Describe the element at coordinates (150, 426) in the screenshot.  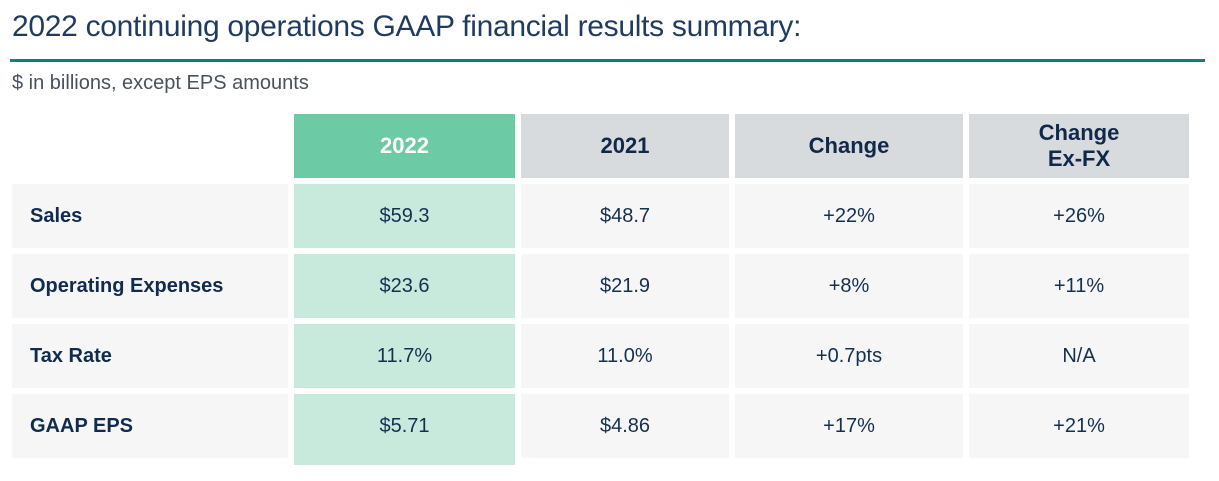
I see `row-label-gaap-eps: GAAP EPS` at that location.